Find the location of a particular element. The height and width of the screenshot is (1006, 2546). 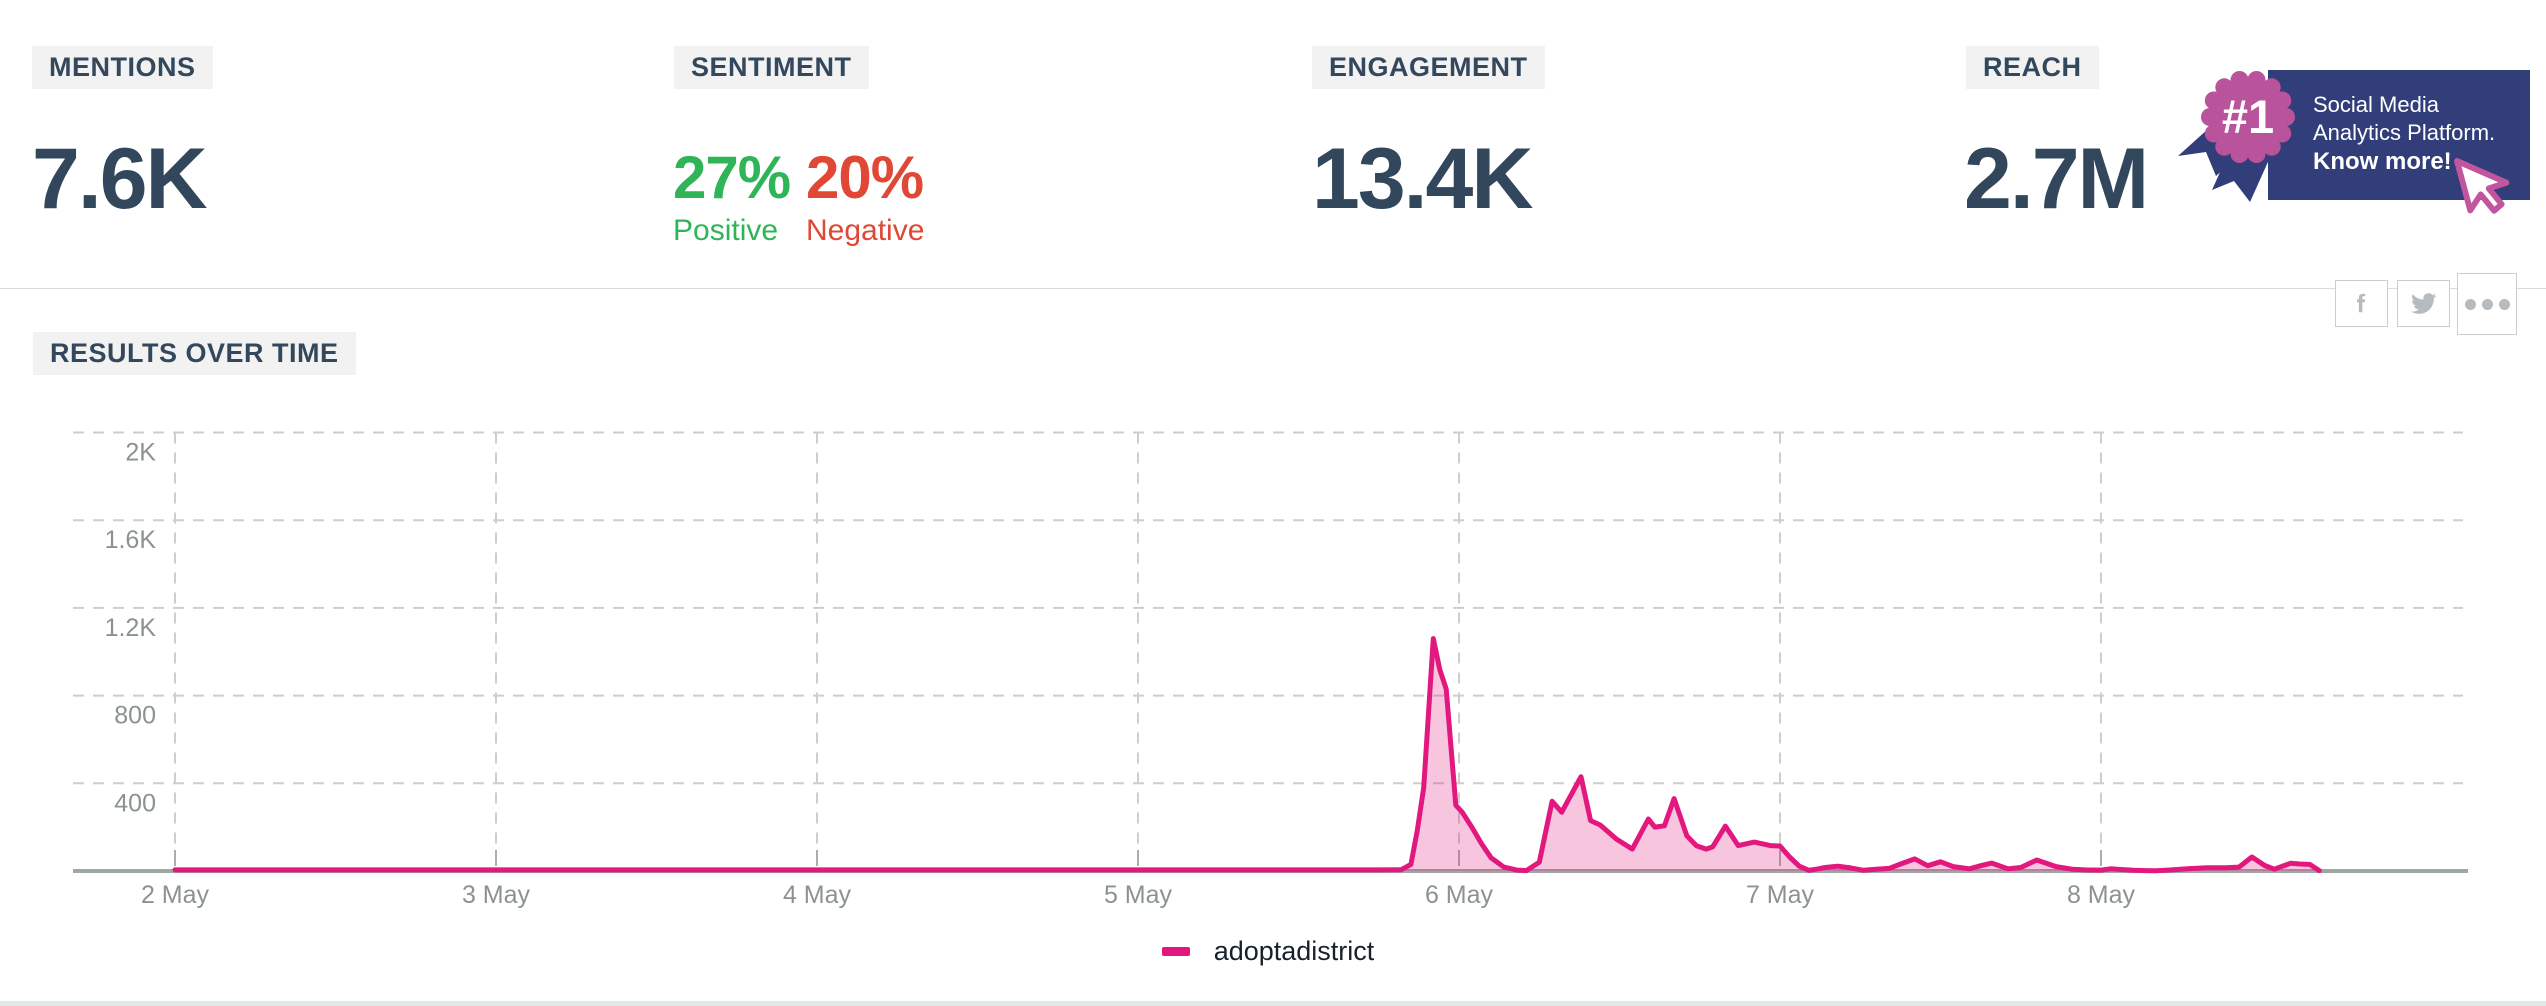

legend-swatch-icon is located at coordinates (1175, 951).